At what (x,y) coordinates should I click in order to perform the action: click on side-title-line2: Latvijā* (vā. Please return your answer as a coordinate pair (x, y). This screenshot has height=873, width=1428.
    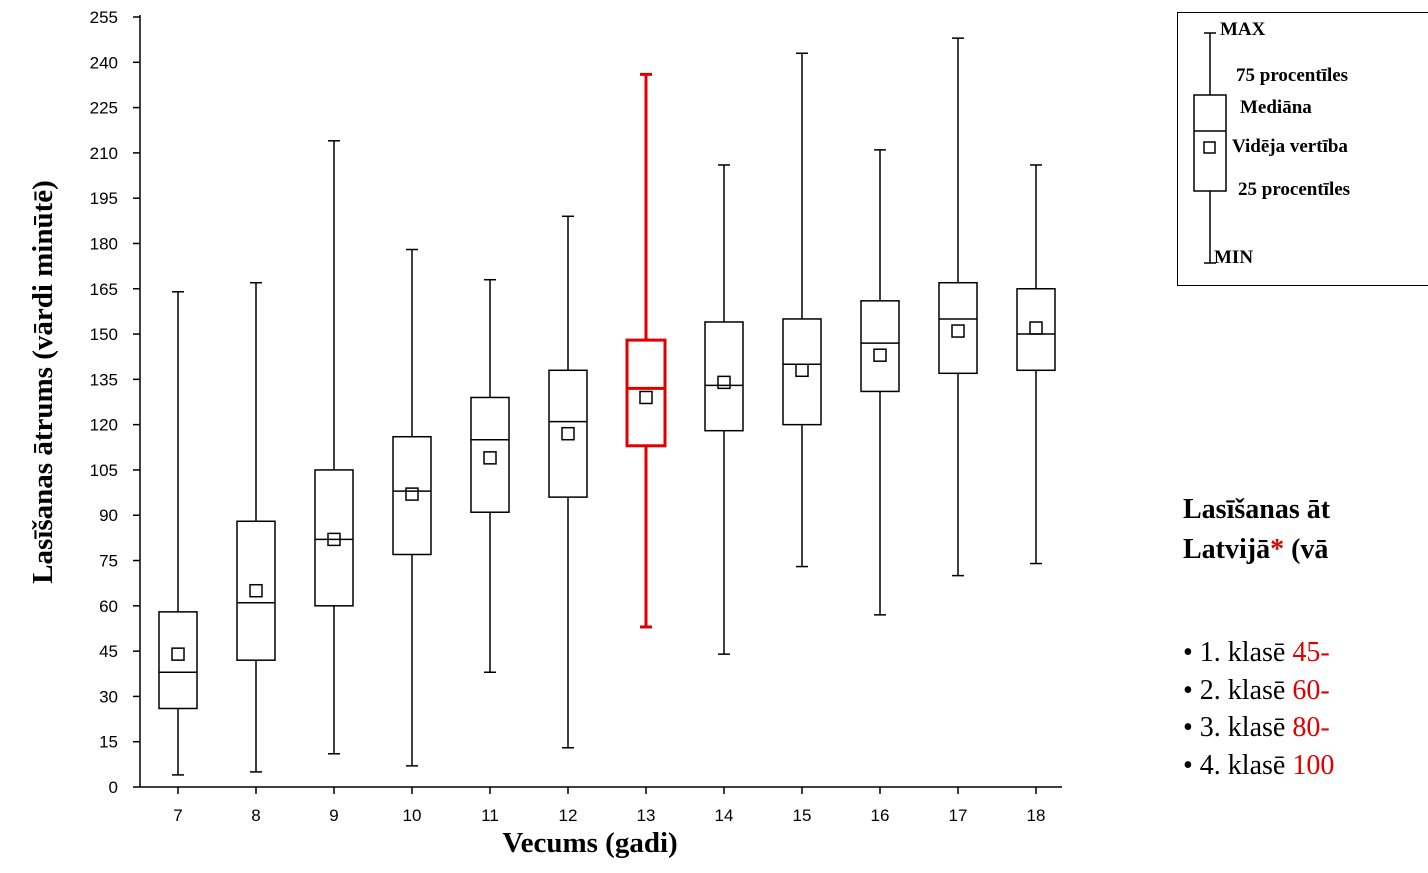
    Looking at the image, I should click on (1256, 550).